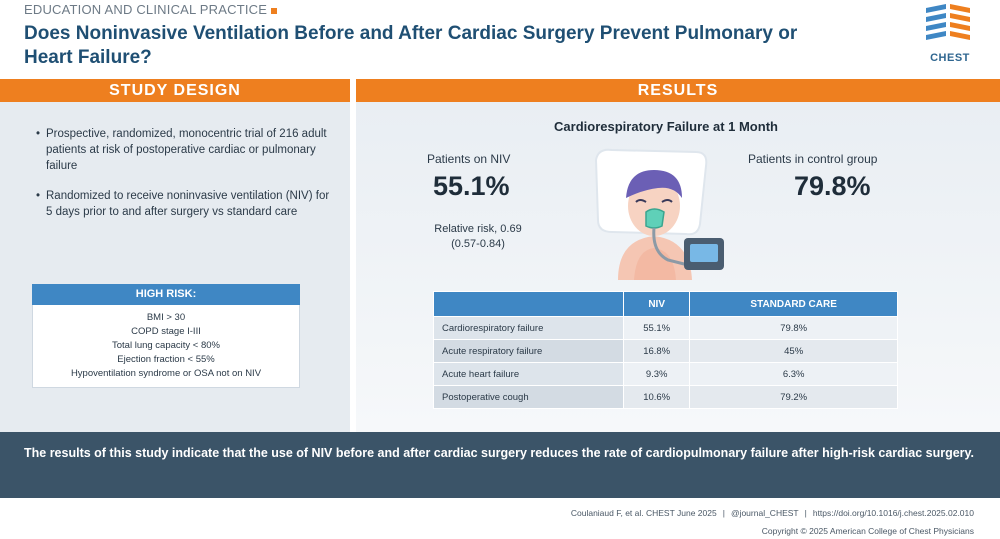 The width and height of the screenshot is (1000, 539). I want to click on section-eyebrow: EDUCATION AND CLINICAL PRACTICE, so click(151, 9).